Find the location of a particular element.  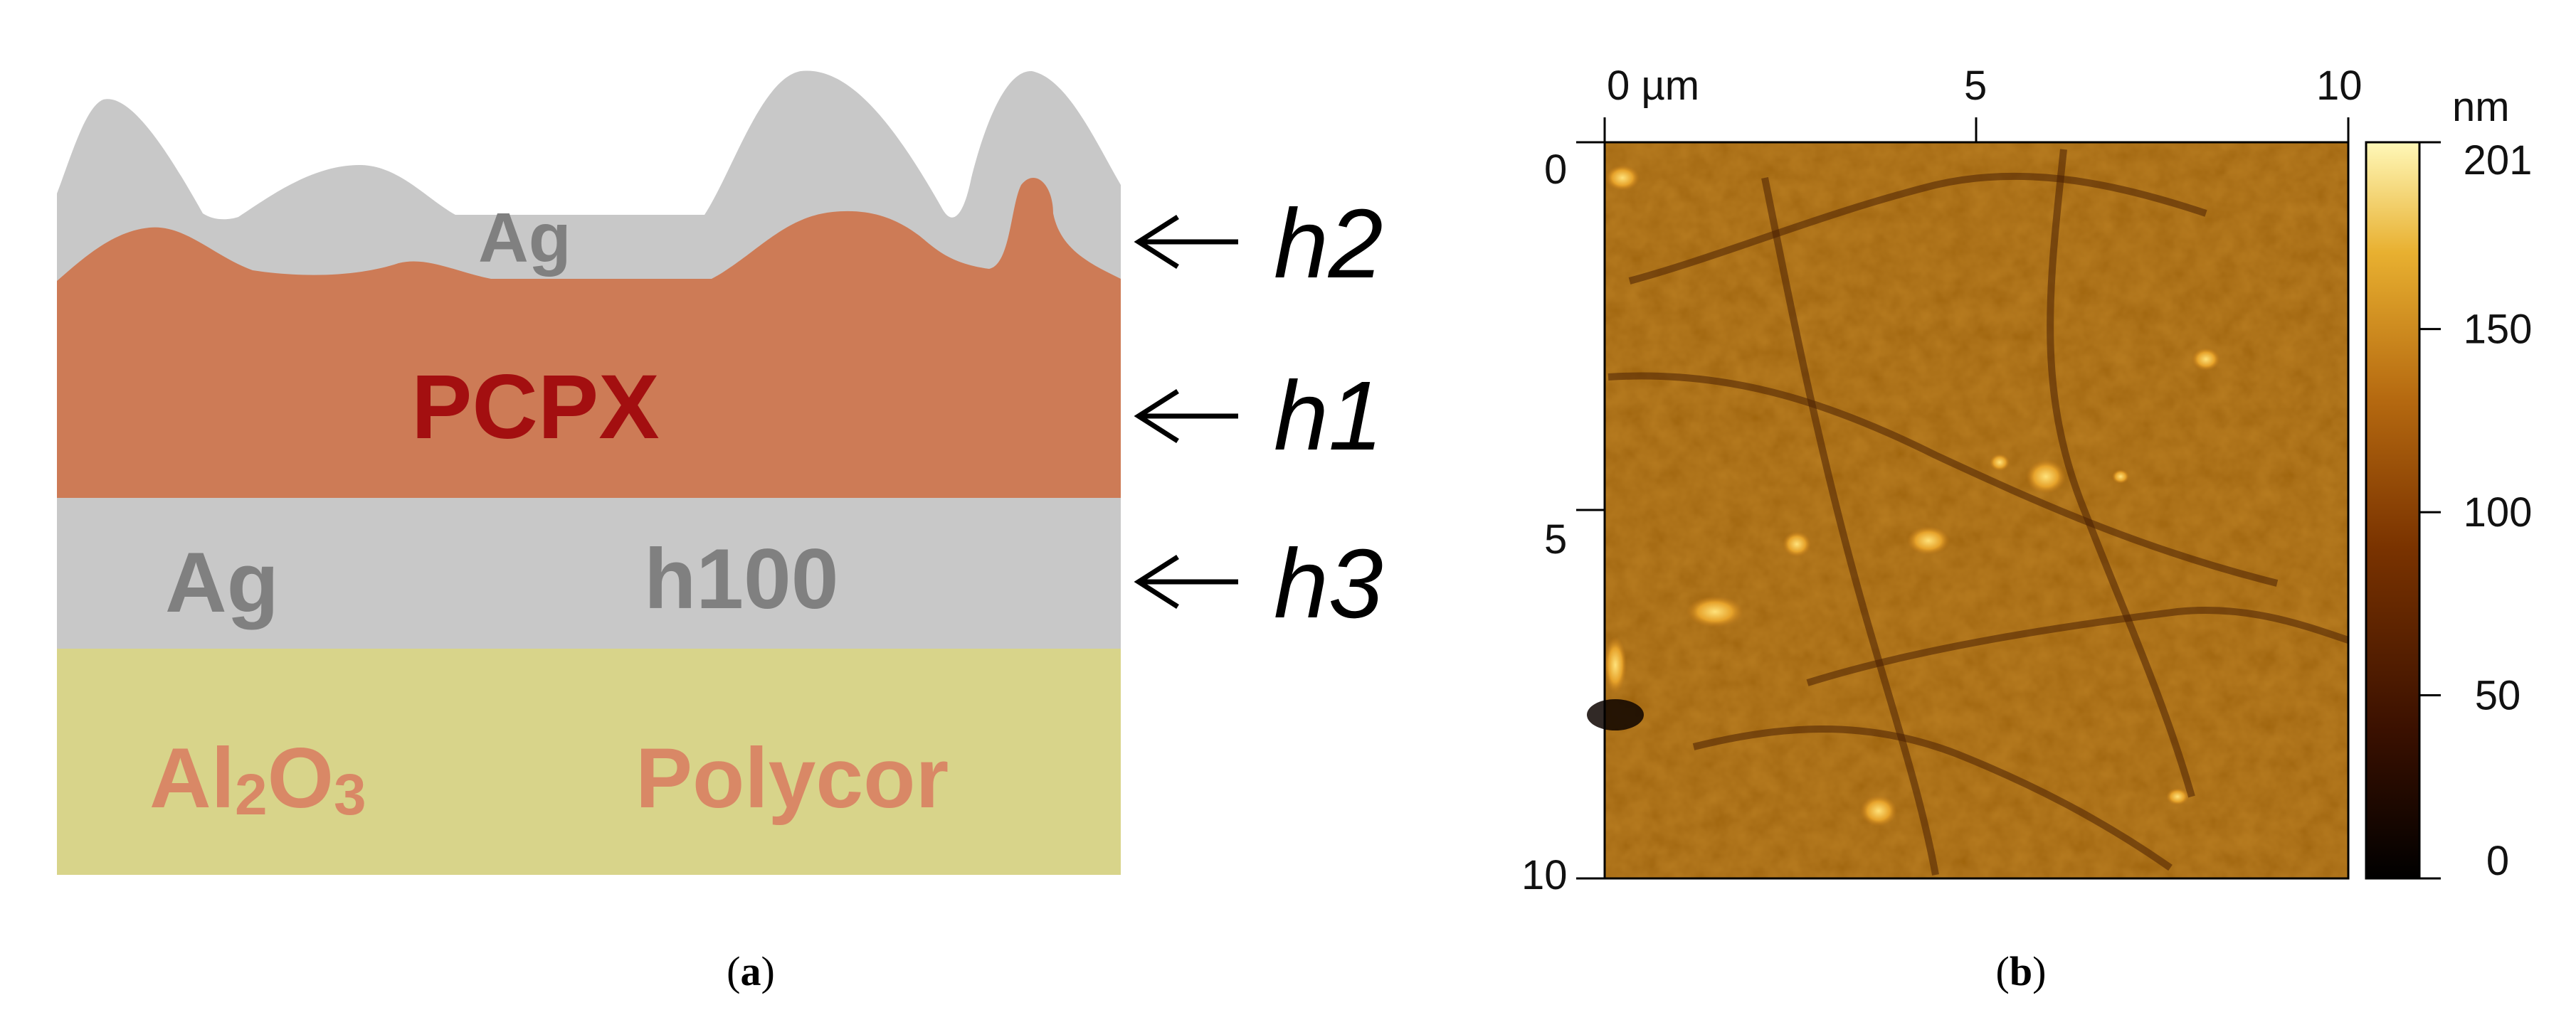

ag-bottom-left-label: Ag is located at coordinates (222, 582).